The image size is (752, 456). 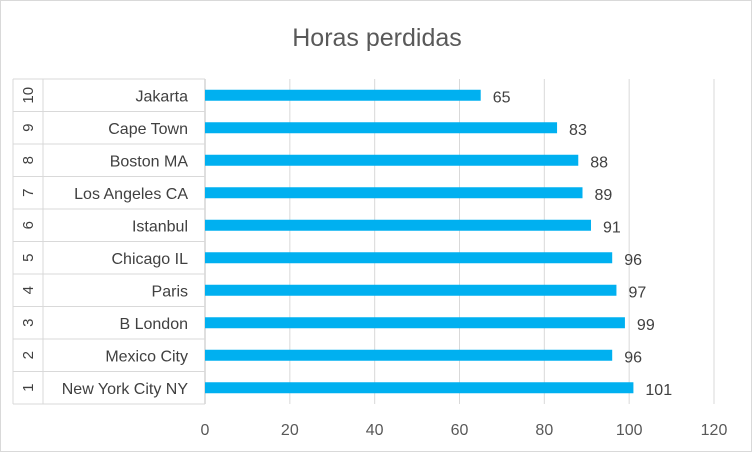 What do you see at coordinates (460, 430) in the screenshot?
I see `x-tick-label: 60` at bounding box center [460, 430].